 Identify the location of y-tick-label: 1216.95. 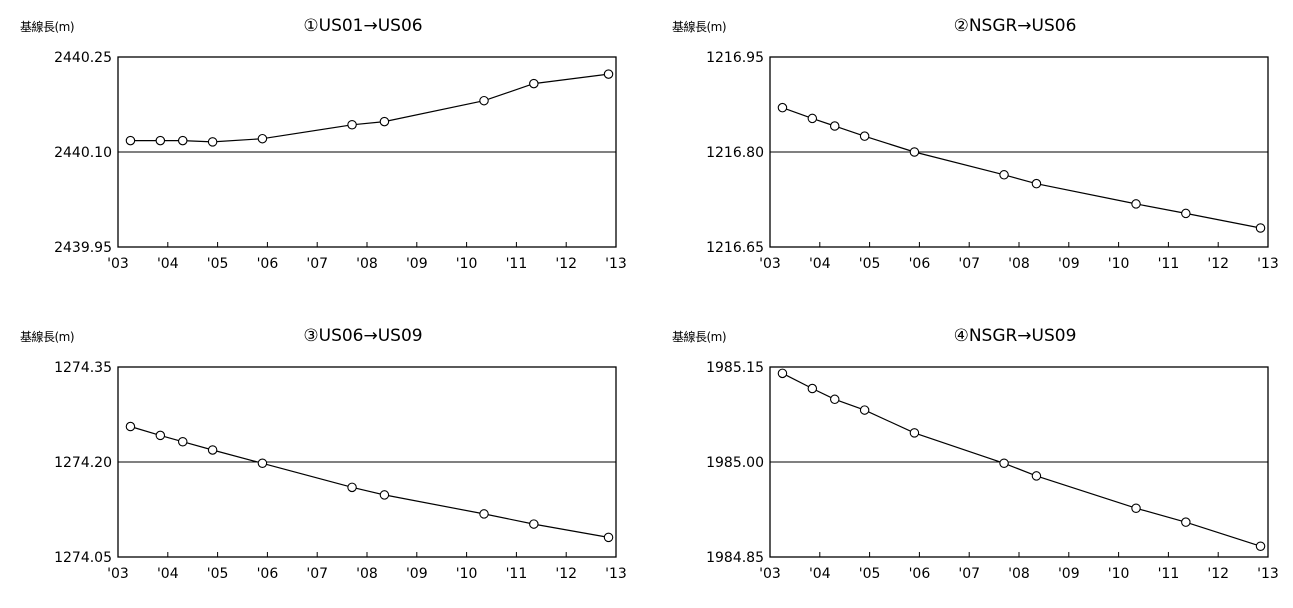
(735, 58).